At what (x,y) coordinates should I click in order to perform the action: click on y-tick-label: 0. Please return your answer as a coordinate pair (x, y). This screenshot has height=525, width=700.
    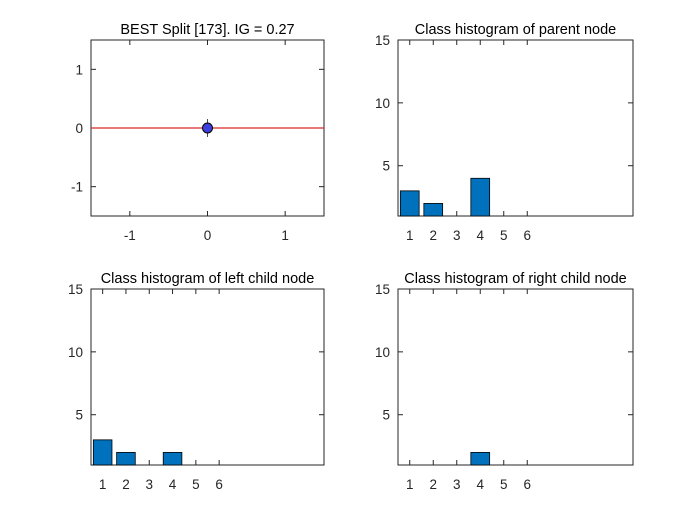
    Looking at the image, I should click on (79, 128).